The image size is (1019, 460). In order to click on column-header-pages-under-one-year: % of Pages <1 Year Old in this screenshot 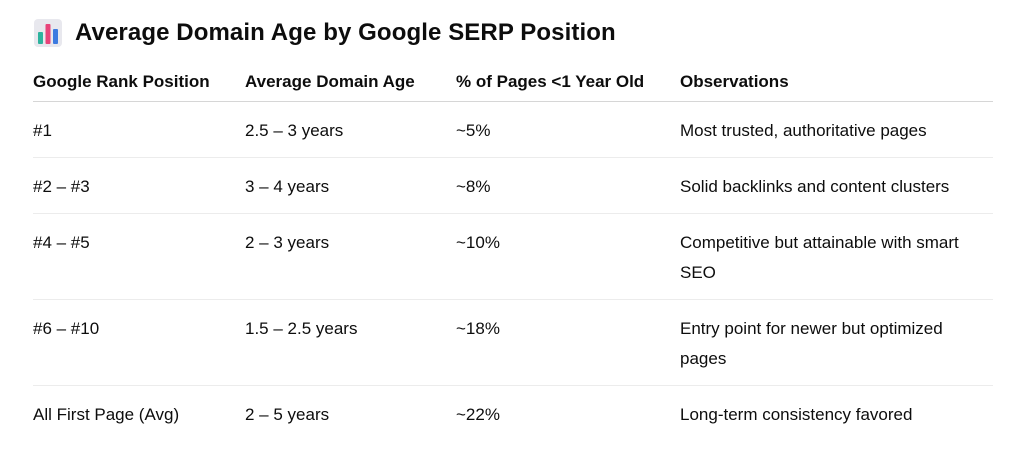, I will do `click(568, 82)`.